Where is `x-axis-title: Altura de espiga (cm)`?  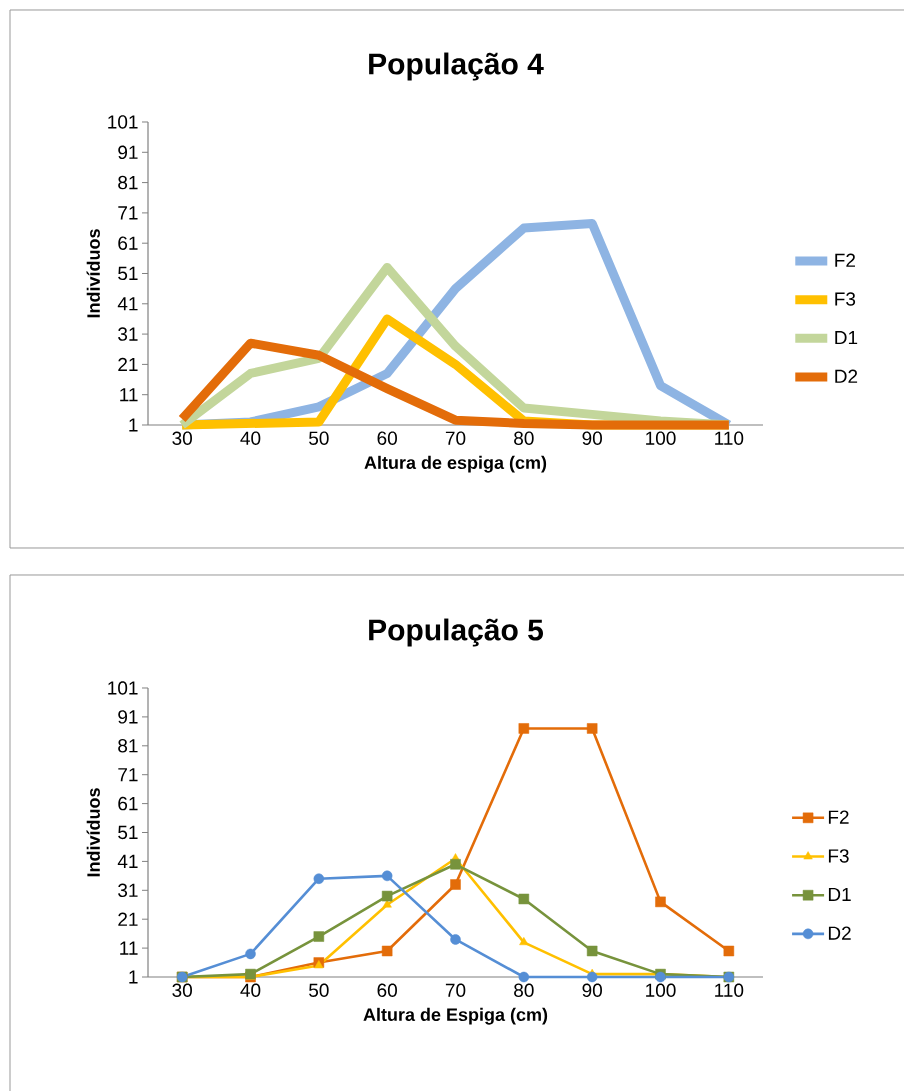
x-axis-title: Altura de espiga (cm) is located at coordinates (455, 464).